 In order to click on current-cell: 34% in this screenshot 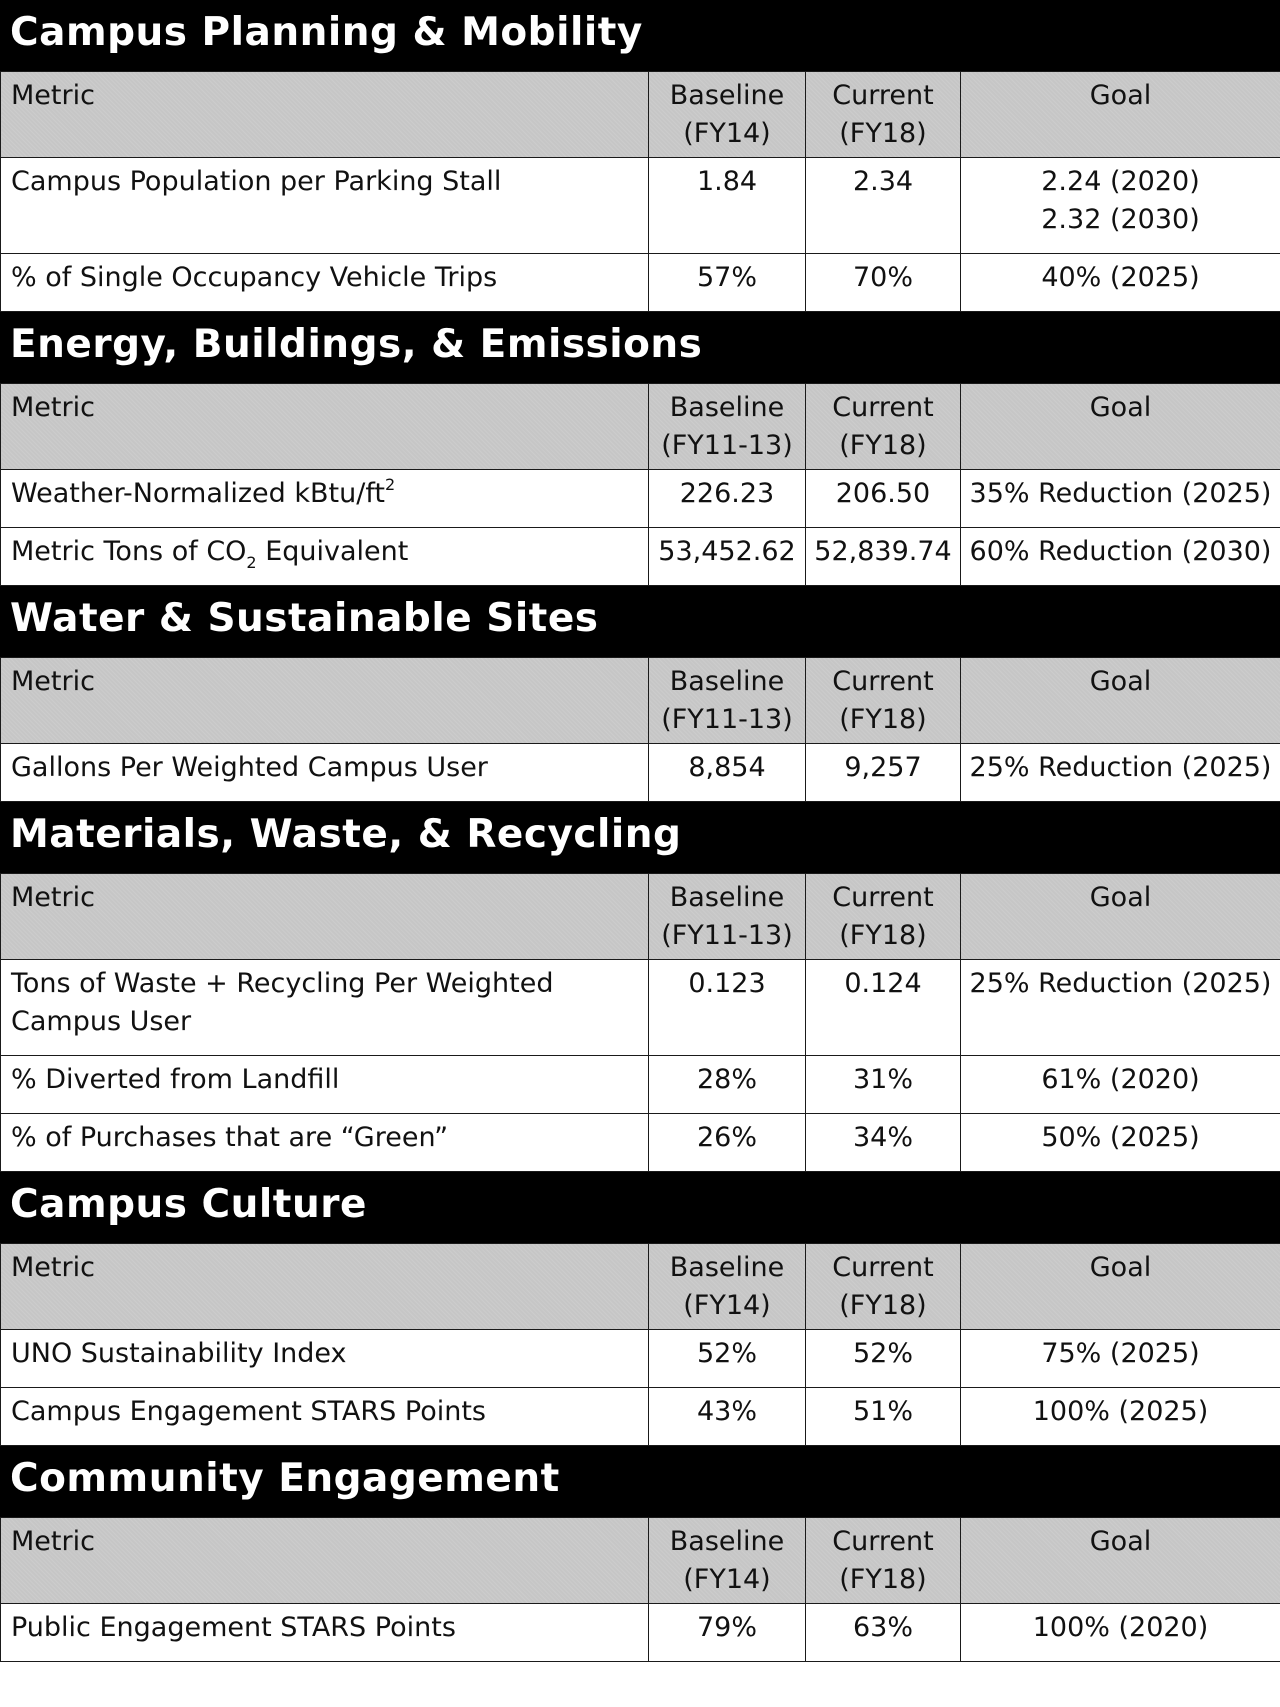, I will do `click(883, 1142)`.